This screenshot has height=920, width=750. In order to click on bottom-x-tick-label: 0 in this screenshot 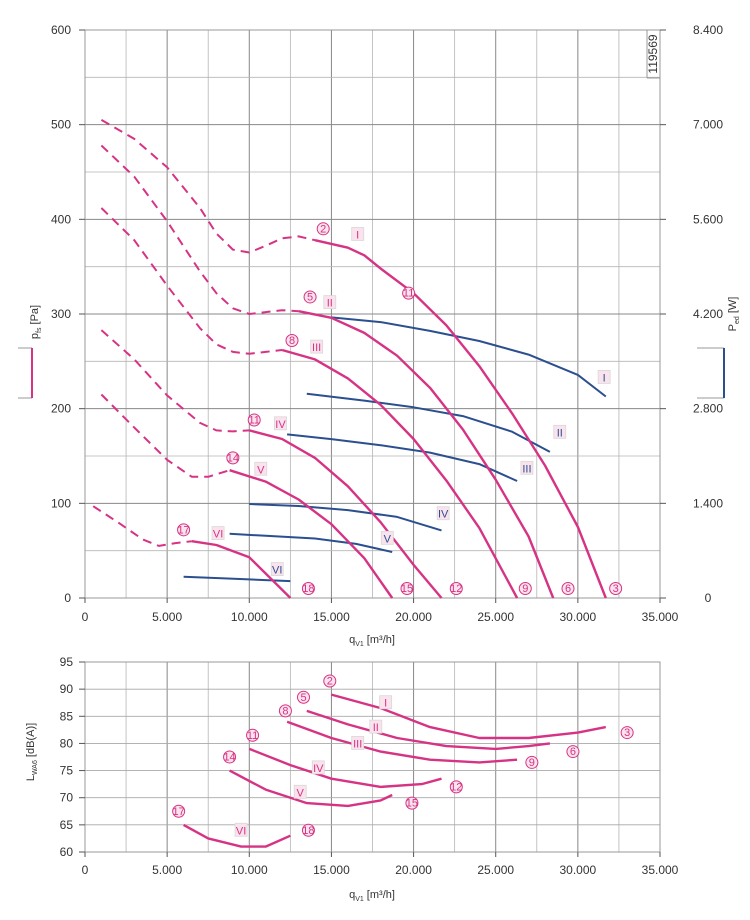, I will do `click(85, 870)`.